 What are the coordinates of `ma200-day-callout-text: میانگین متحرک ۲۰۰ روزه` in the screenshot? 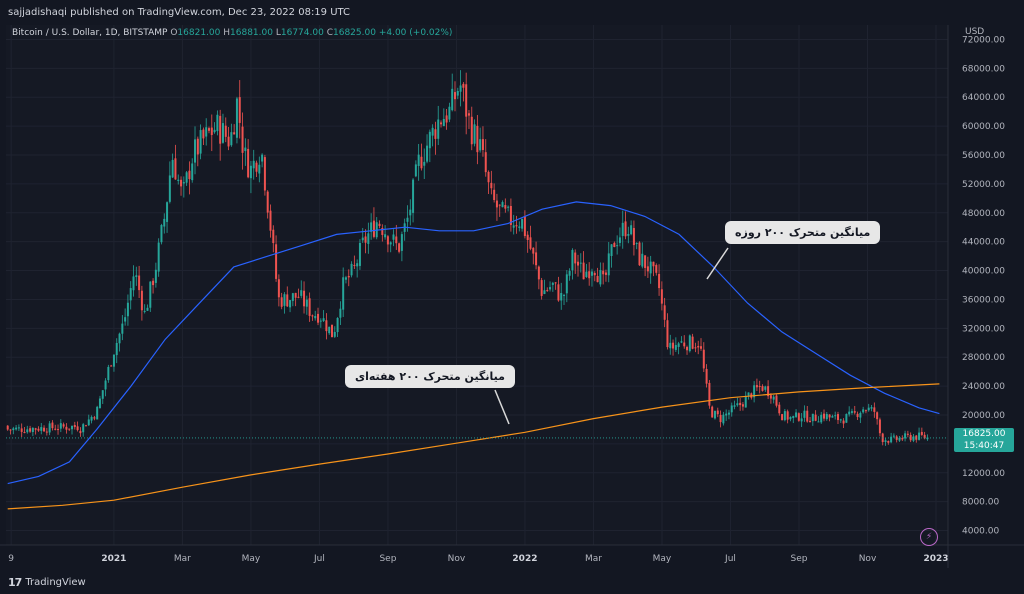 It's located at (803, 232).